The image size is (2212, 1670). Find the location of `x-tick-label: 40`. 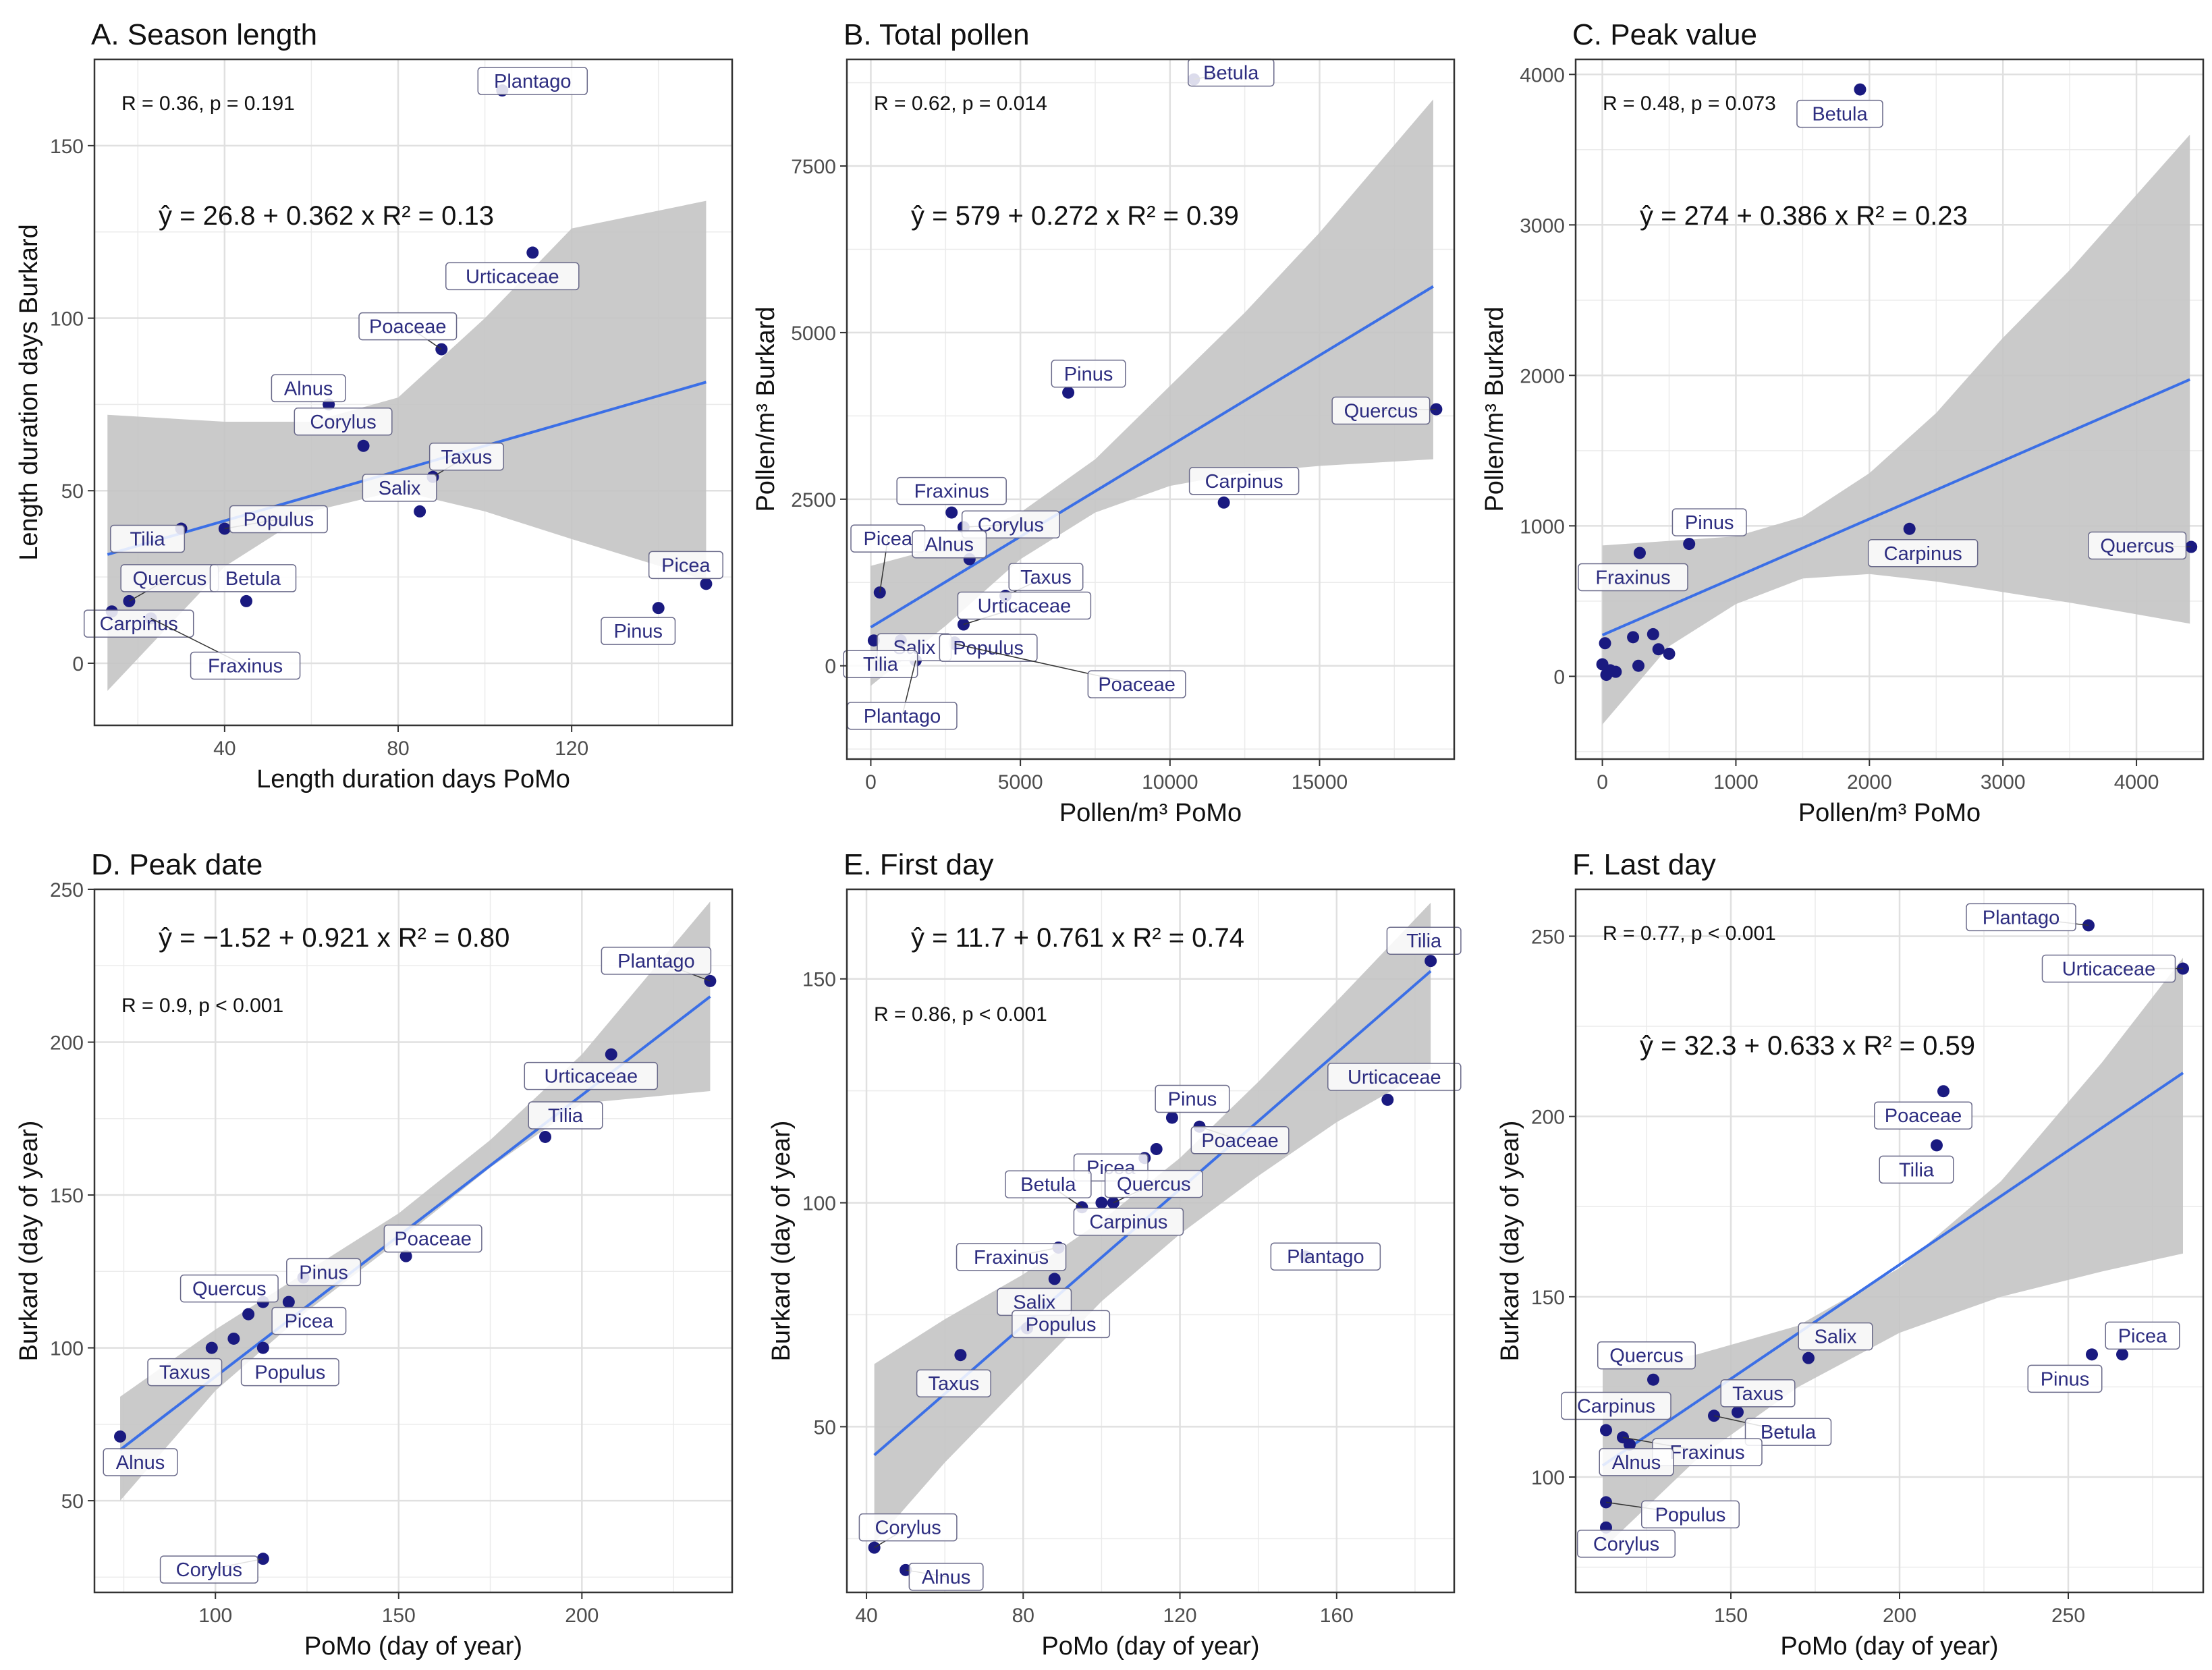

x-tick-label: 40 is located at coordinates (866, 1616).